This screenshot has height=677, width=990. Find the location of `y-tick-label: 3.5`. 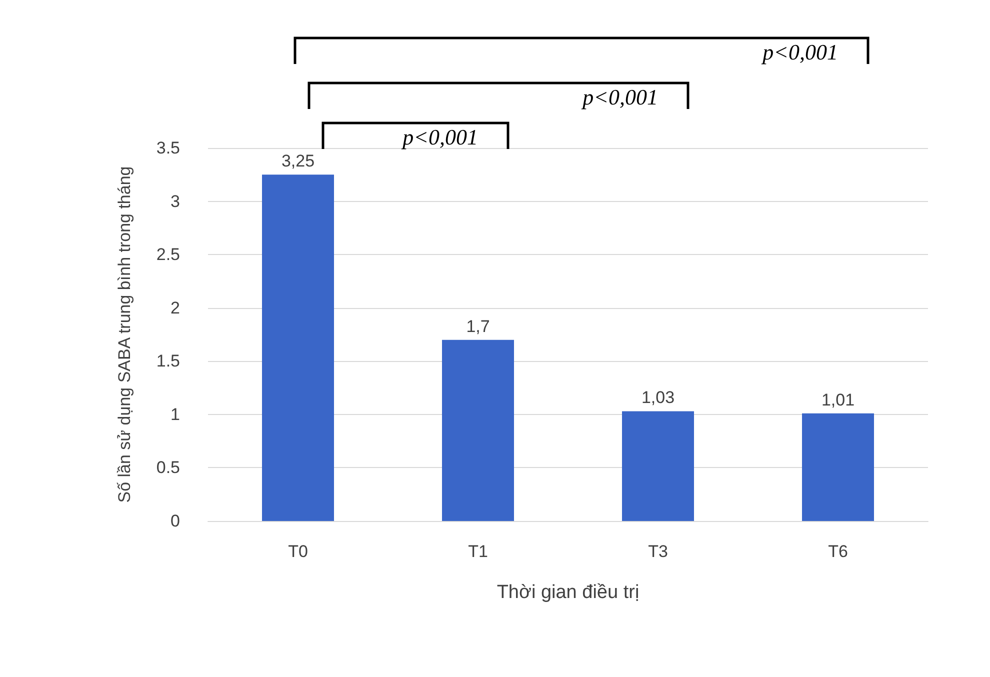

y-tick-label: 3.5 is located at coordinates (168, 148).